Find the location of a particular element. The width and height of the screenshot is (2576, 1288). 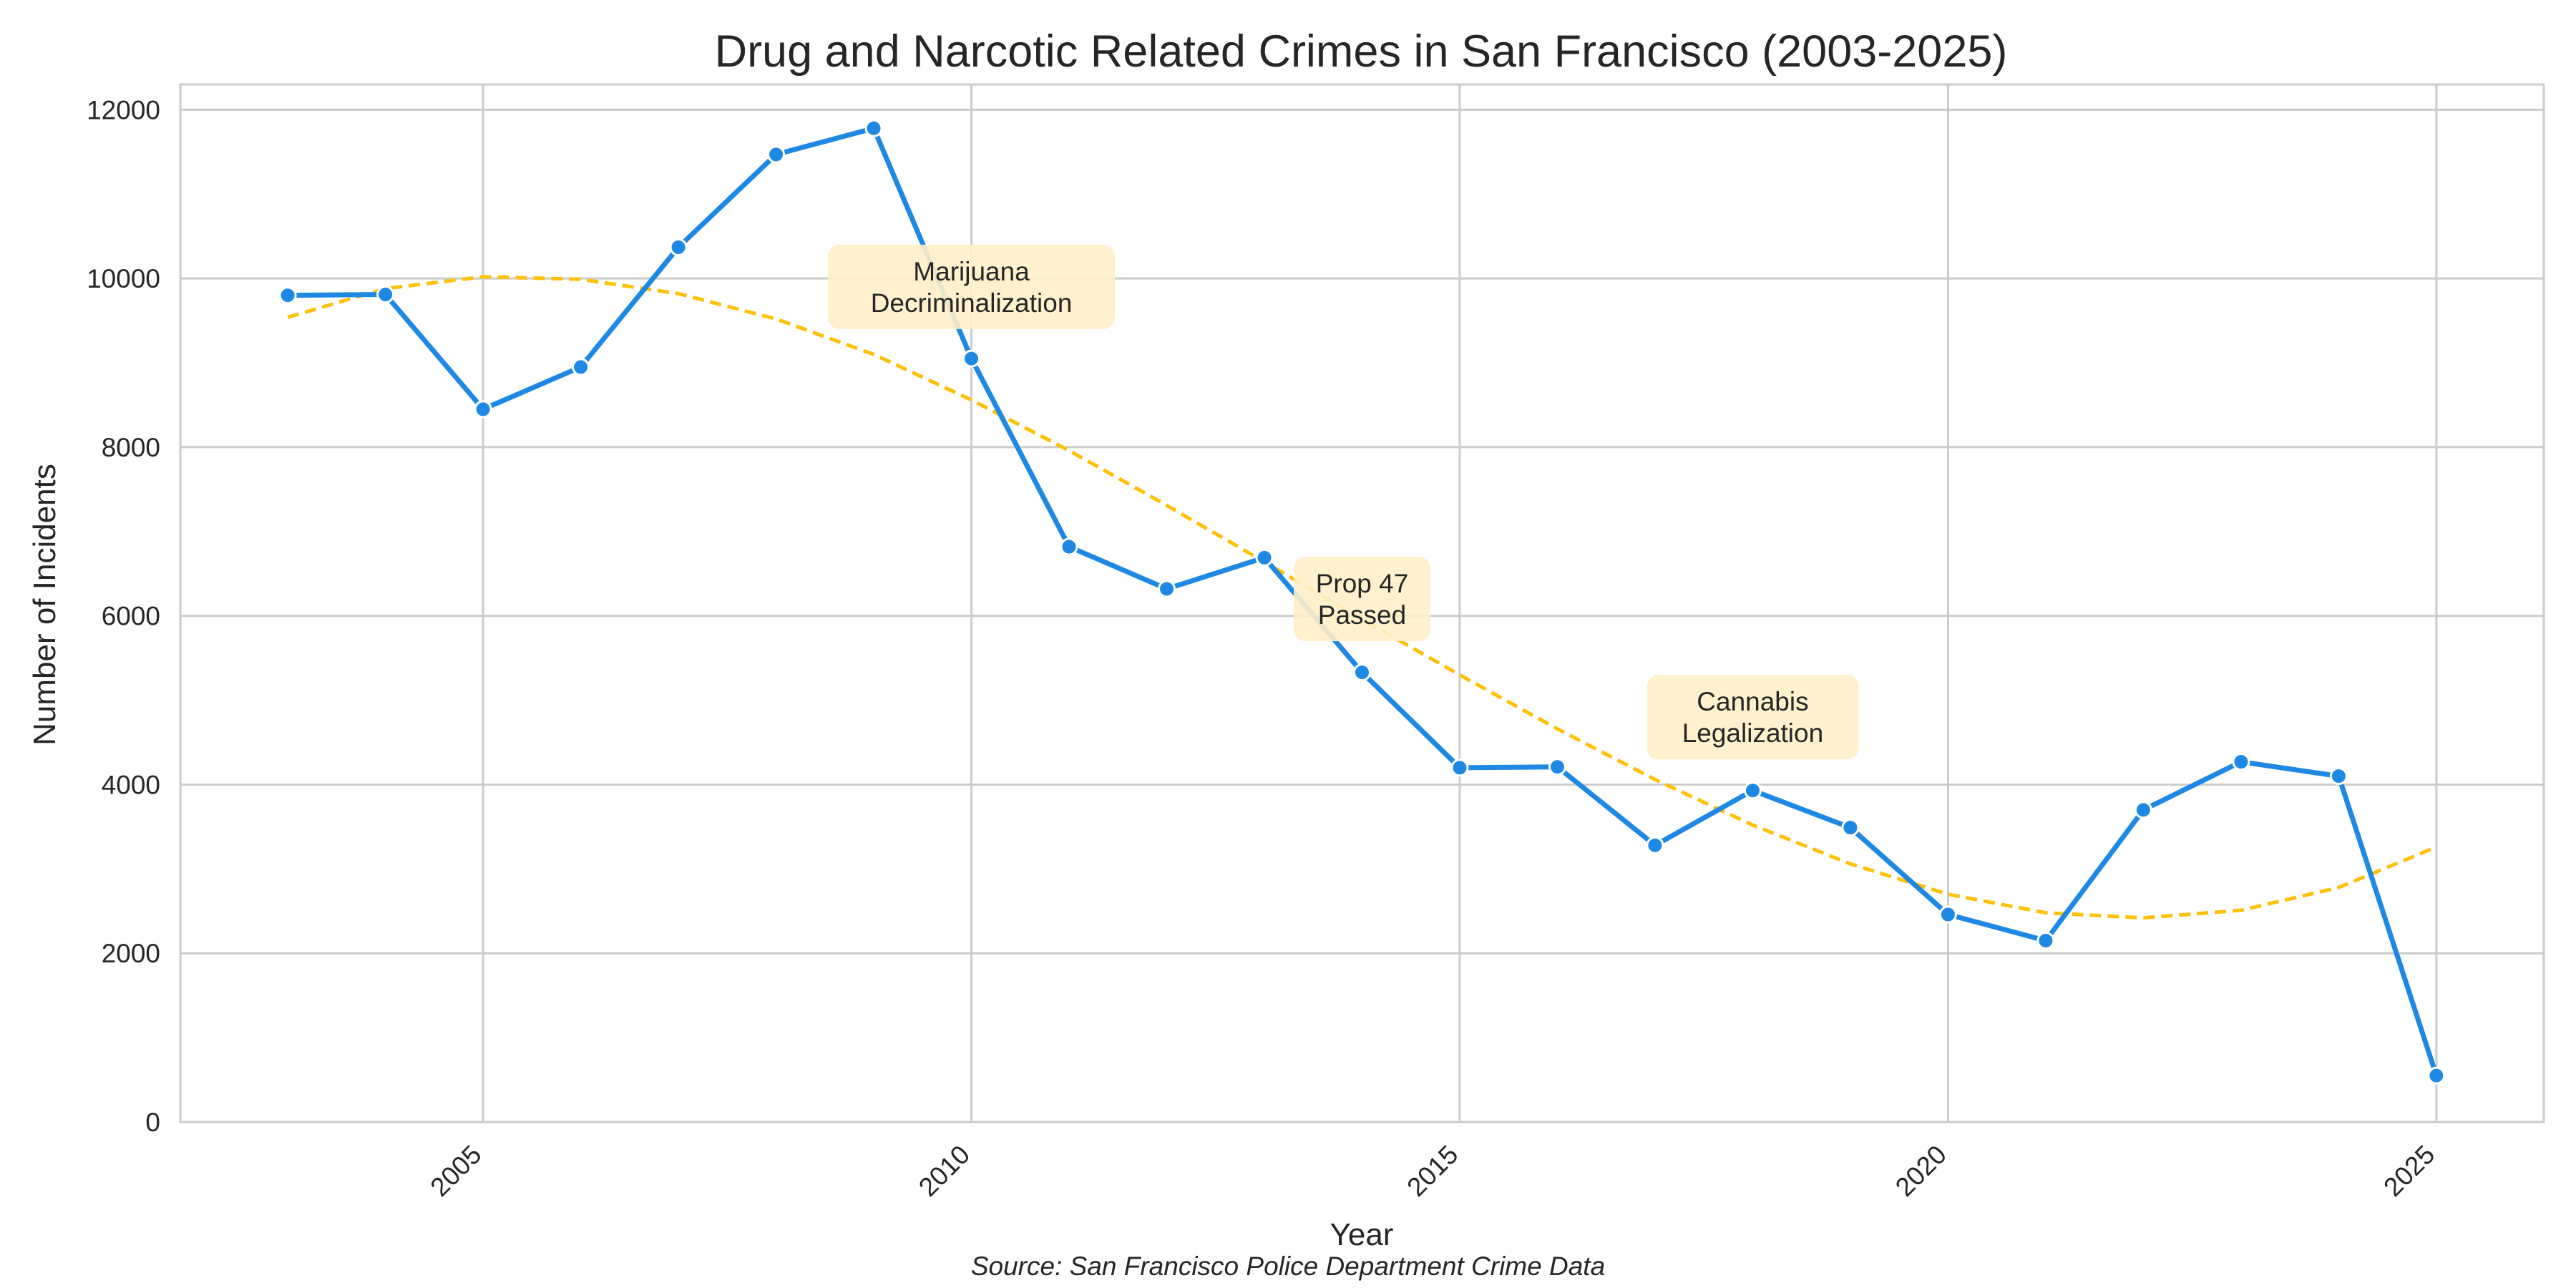

y-tick-label: 6000 is located at coordinates (131, 616).